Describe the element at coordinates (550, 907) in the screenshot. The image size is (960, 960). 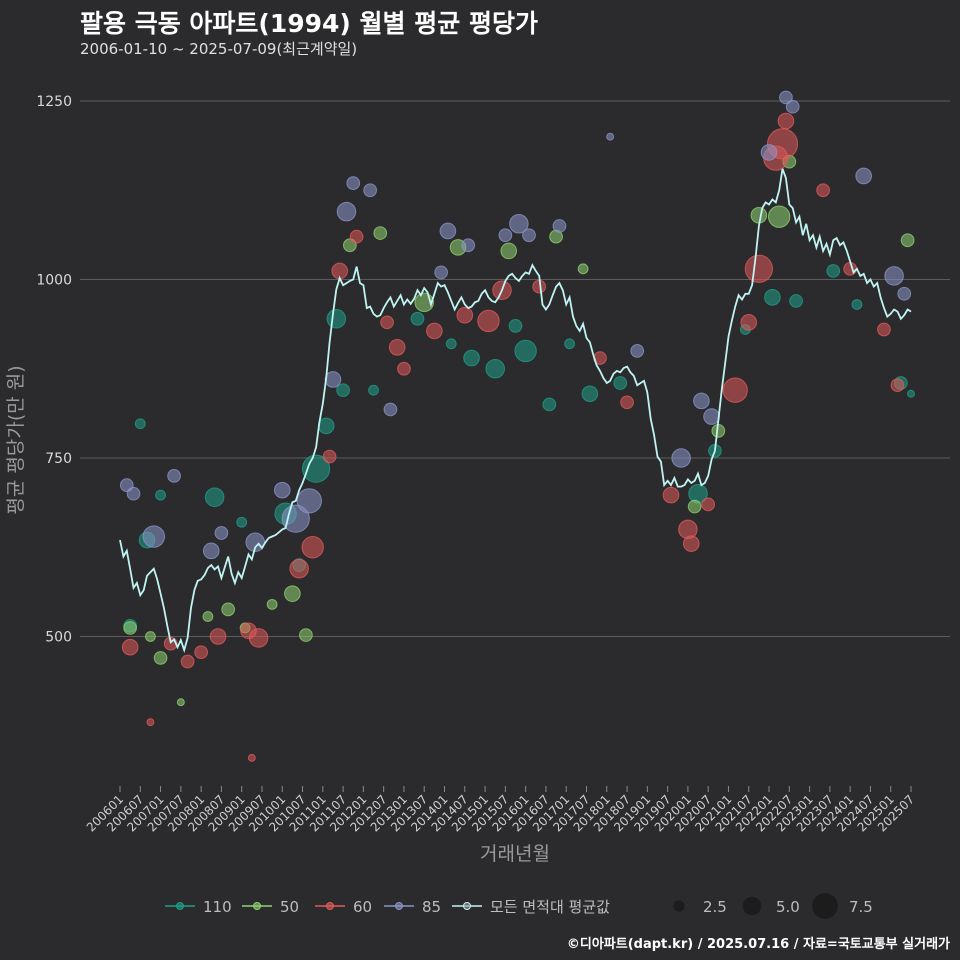
I see `legend-label-avg: 모든 면적대 평균값` at that location.